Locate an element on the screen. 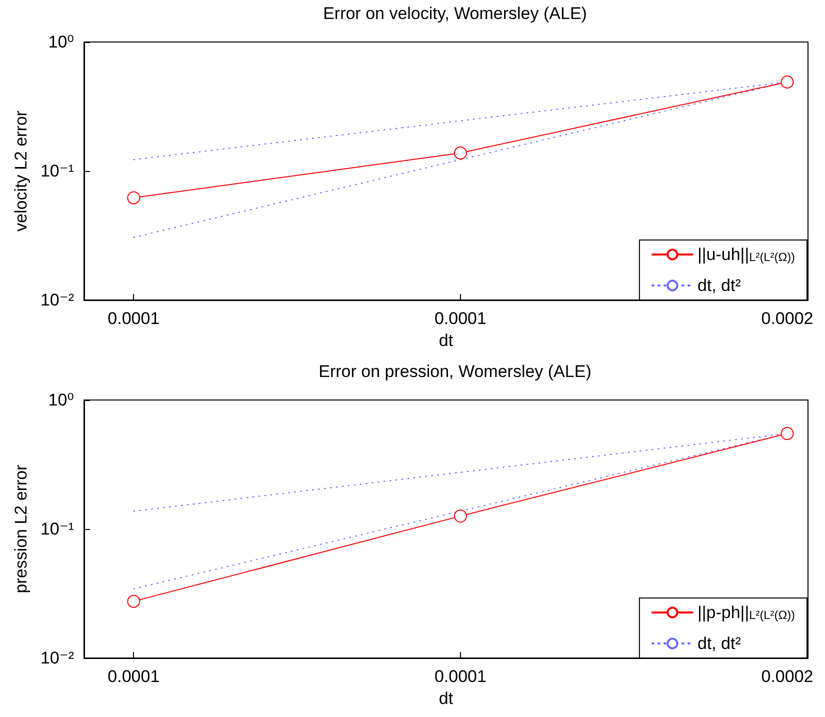  legend-label: ||p-ph||L²(L²(Ω)) is located at coordinates (746, 612).